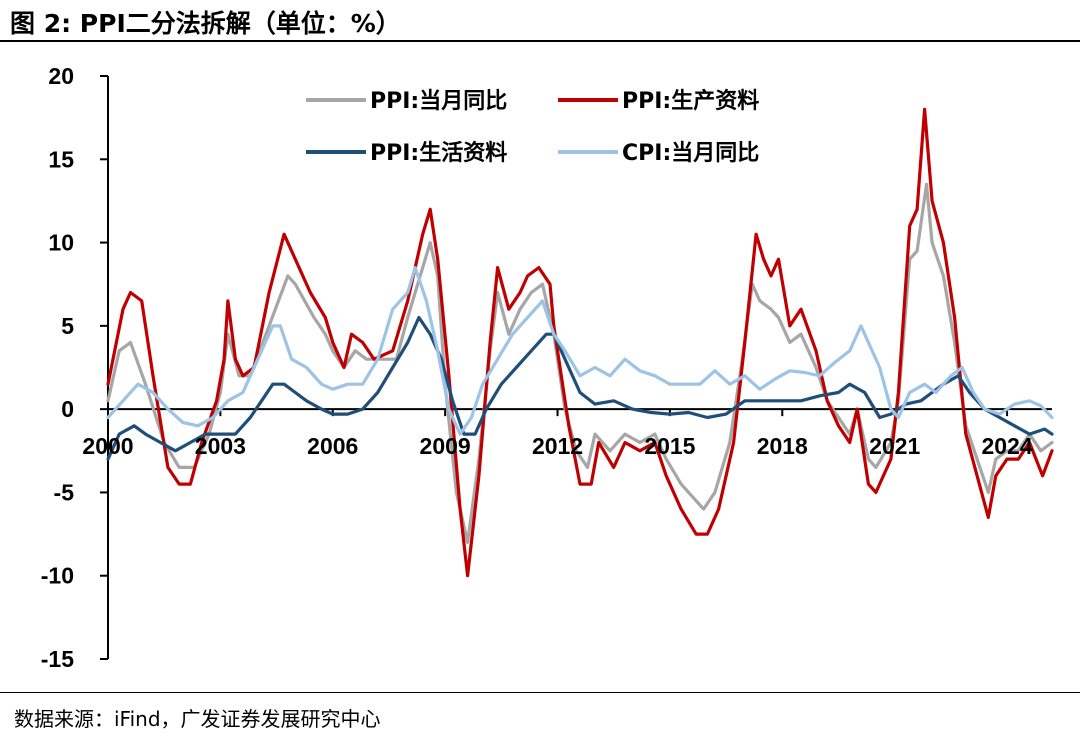  Describe the element at coordinates (205, 23) in the screenshot. I see `page-title: 图 2: PPI二分法拆解（单位：%）` at that location.